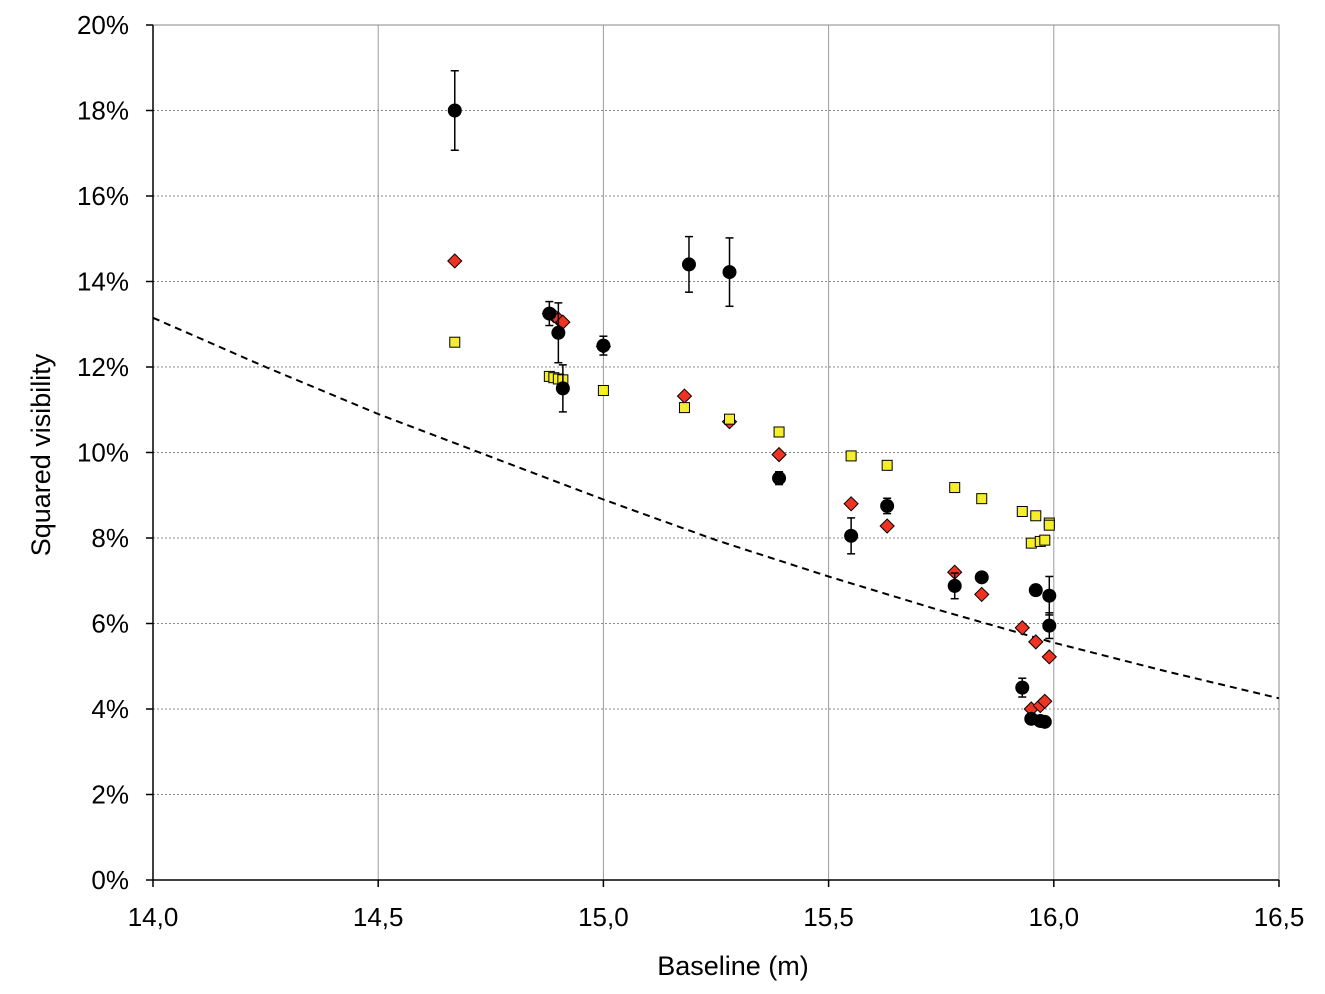 Image resolution: width=1325 pixels, height=994 pixels. I want to click on y-tick-label: 12%, so click(103, 367).